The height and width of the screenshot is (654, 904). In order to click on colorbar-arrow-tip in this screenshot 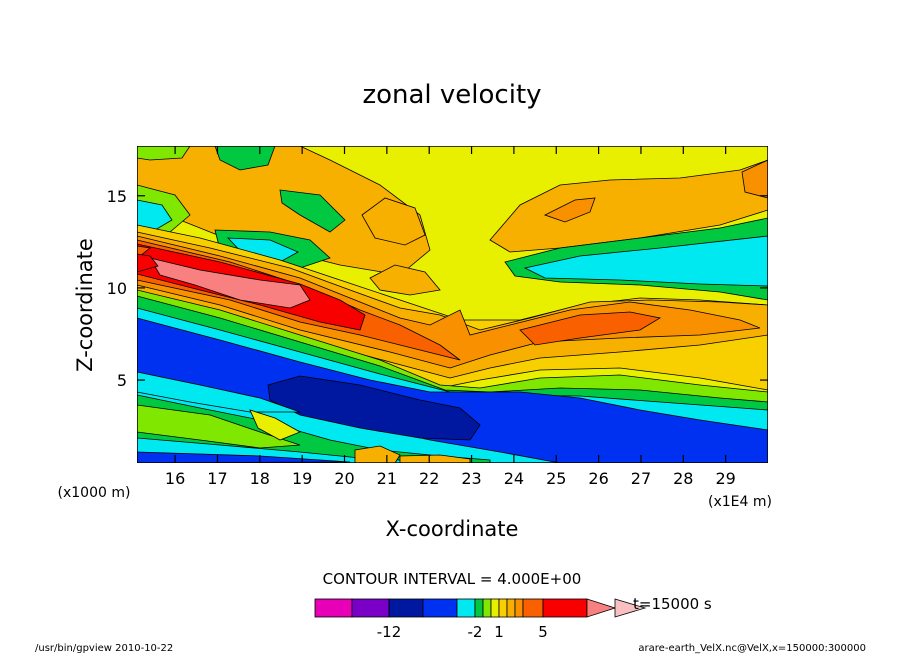, I will do `click(630, 608)`.